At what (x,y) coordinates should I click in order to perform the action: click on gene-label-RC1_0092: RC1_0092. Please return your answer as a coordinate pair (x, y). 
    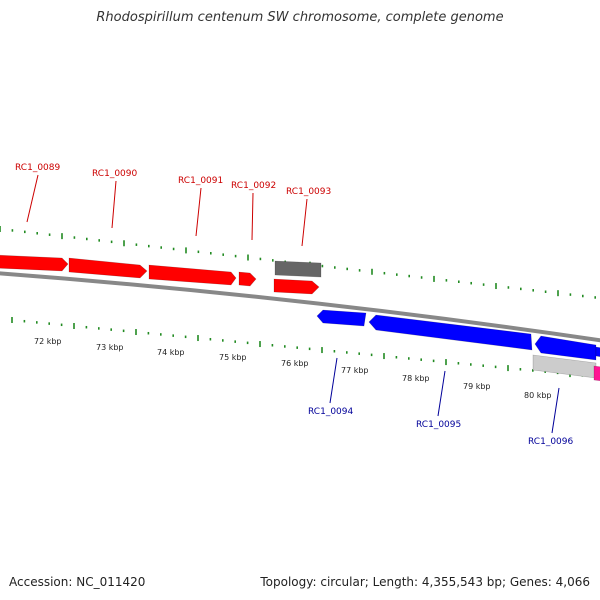
    Looking at the image, I should click on (253, 186).